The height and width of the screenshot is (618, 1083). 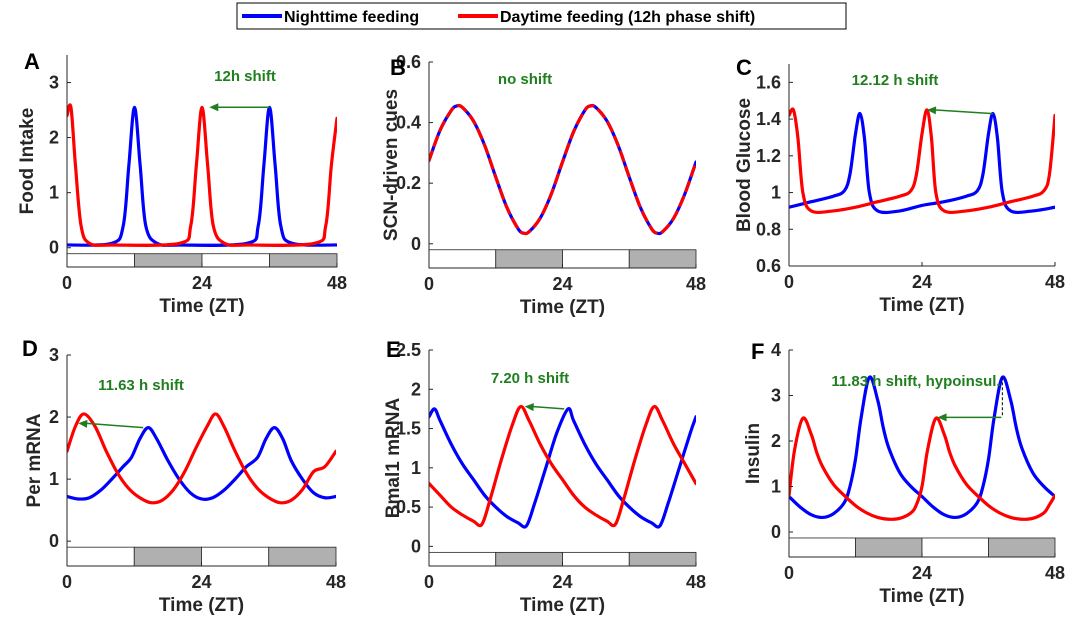 I want to click on shift-annotation: 11.83 h shift, hypoinsul., so click(x=915, y=381).